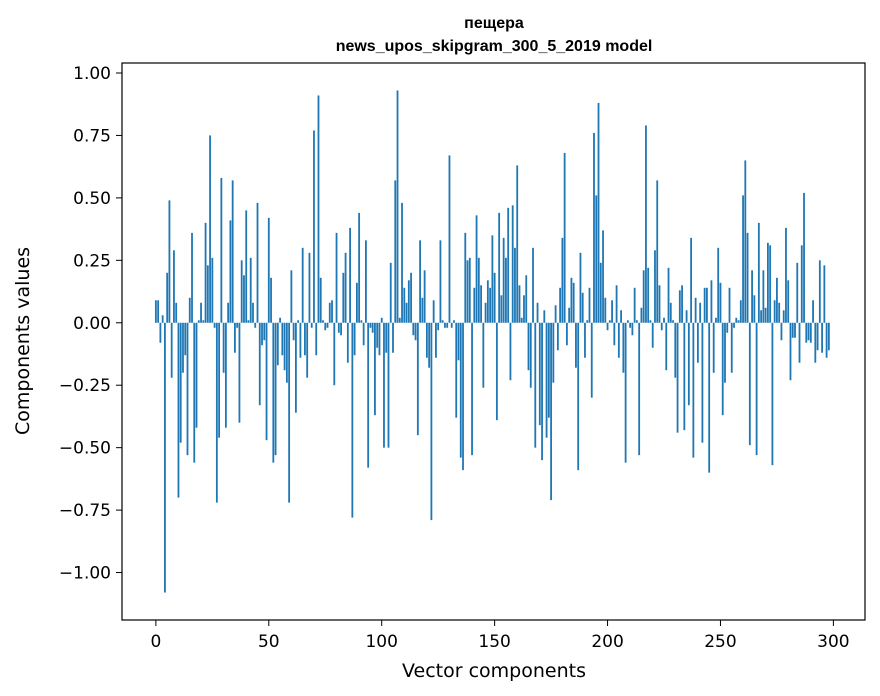  What do you see at coordinates (92, 136) in the screenshot?
I see `y-tick-label: 0.75` at bounding box center [92, 136].